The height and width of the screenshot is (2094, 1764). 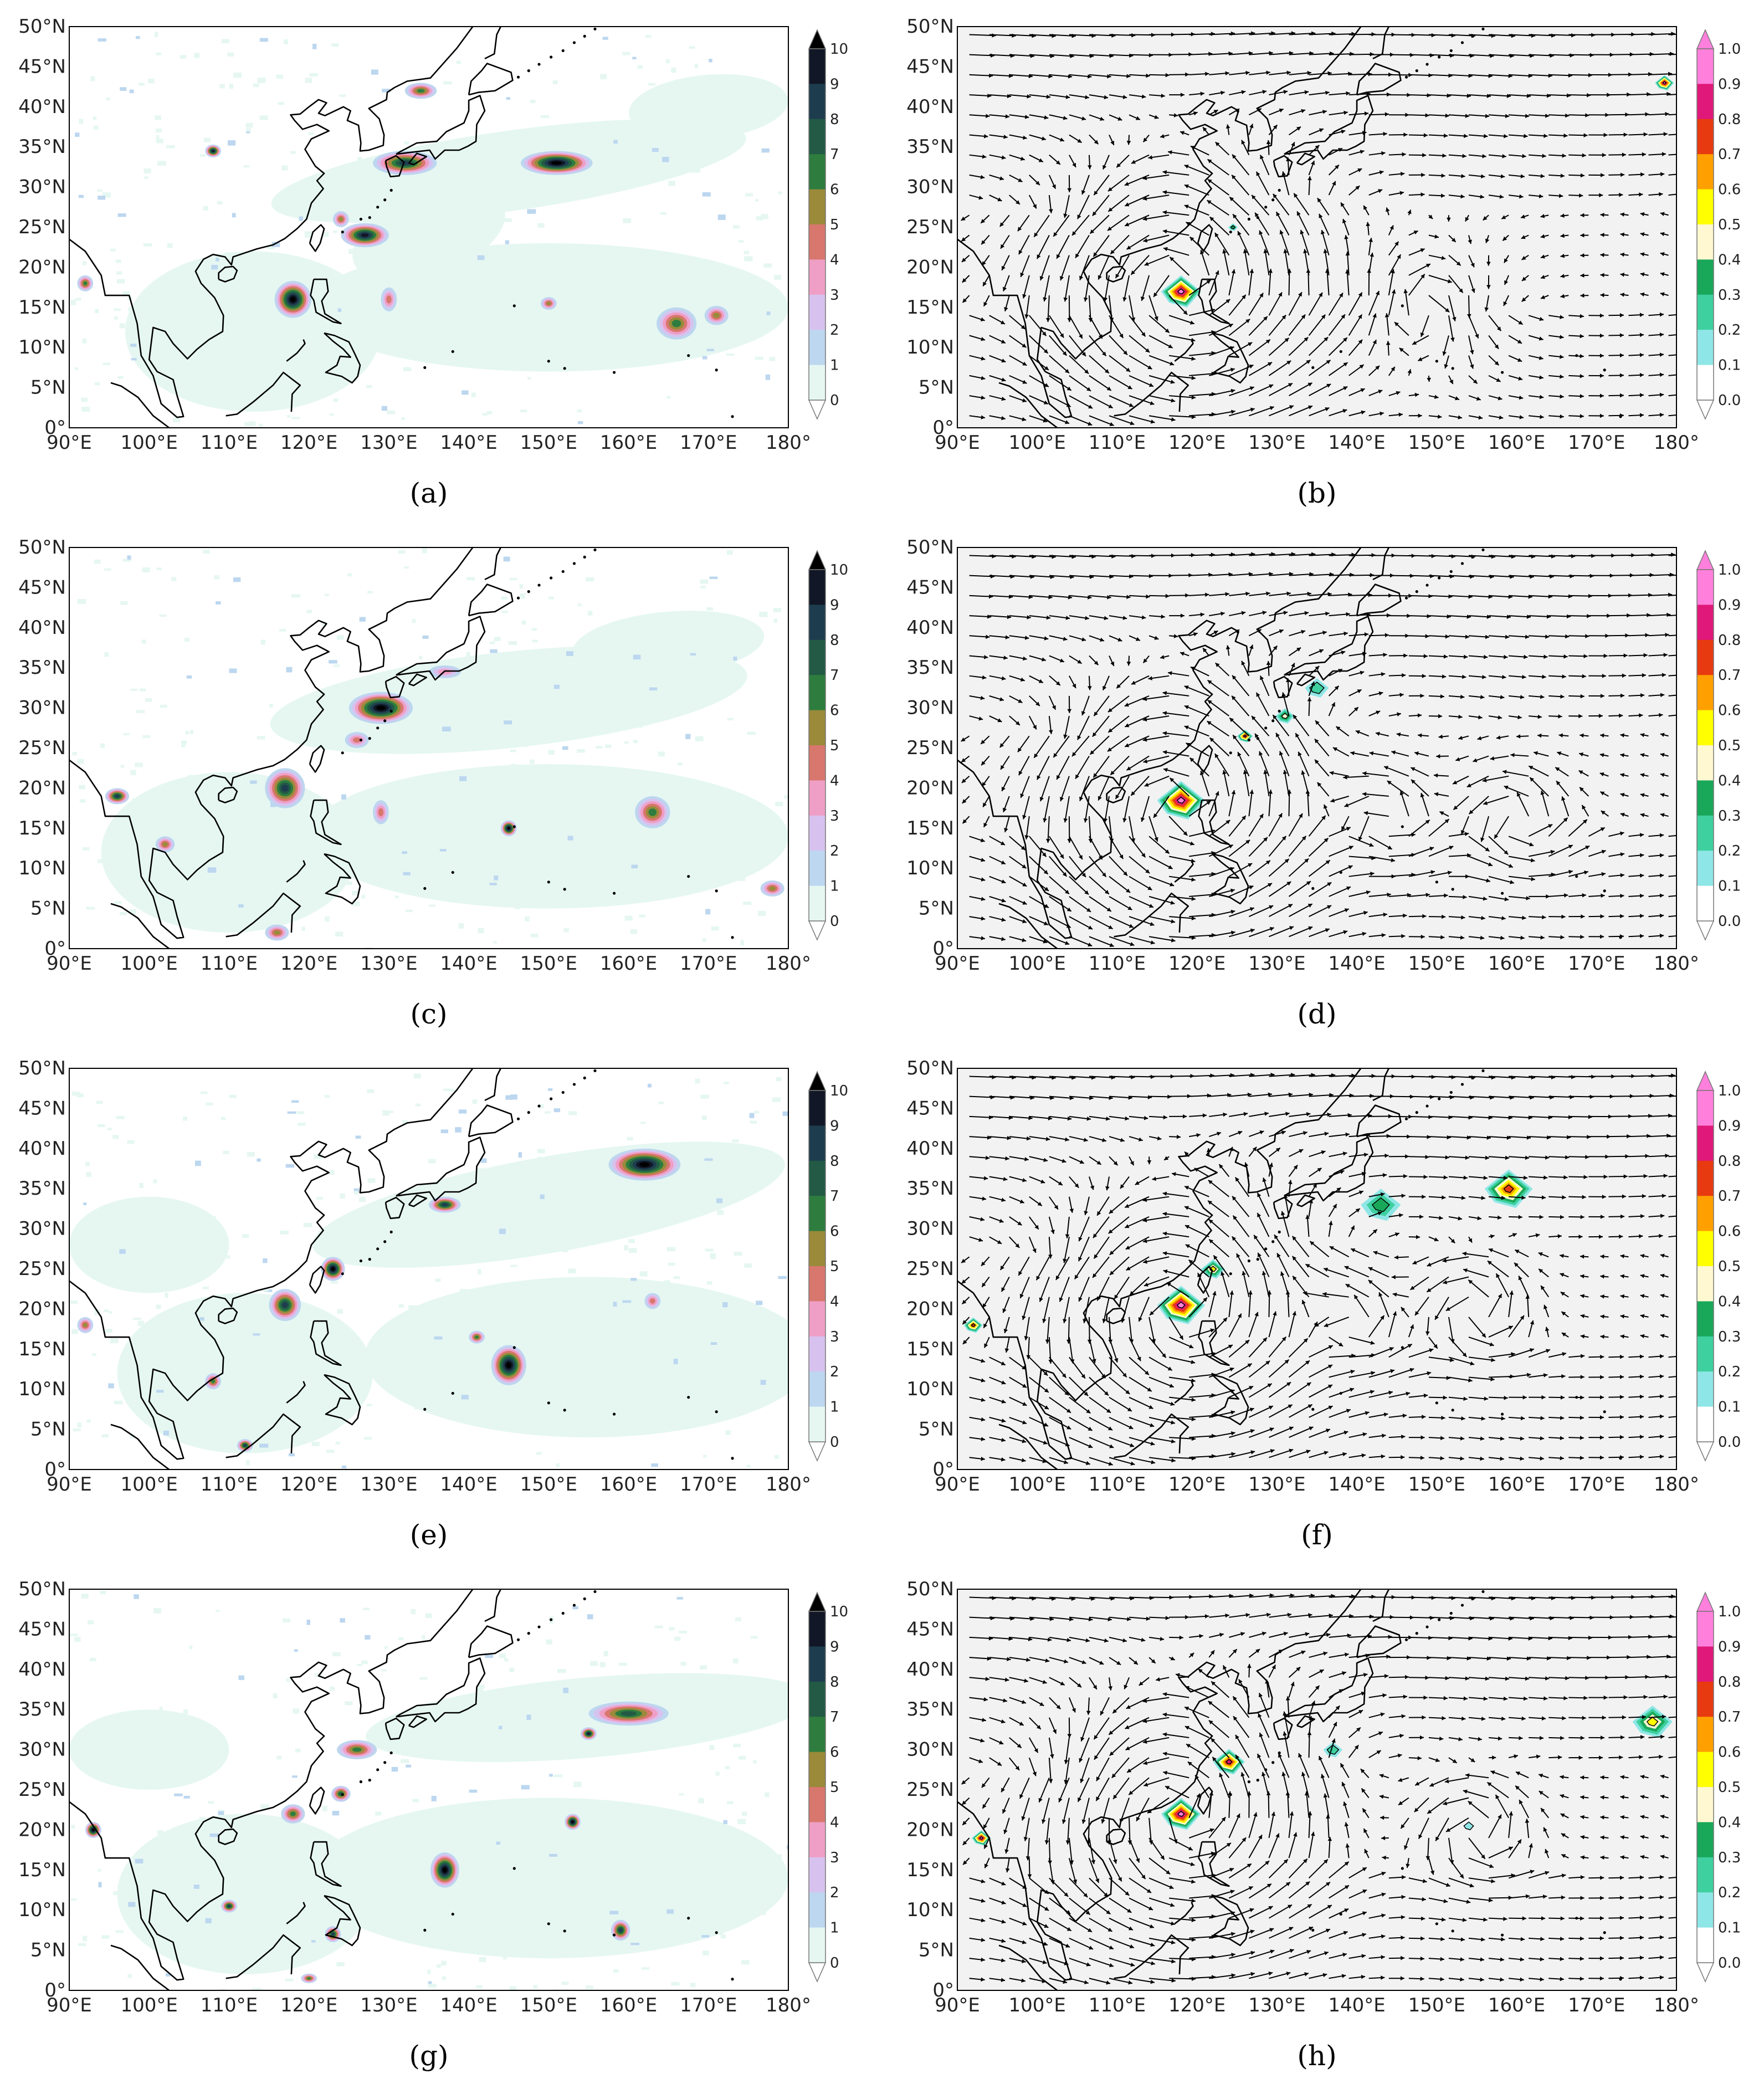 I want to click on colorbar-tick-label: 10, so click(x=839, y=49).